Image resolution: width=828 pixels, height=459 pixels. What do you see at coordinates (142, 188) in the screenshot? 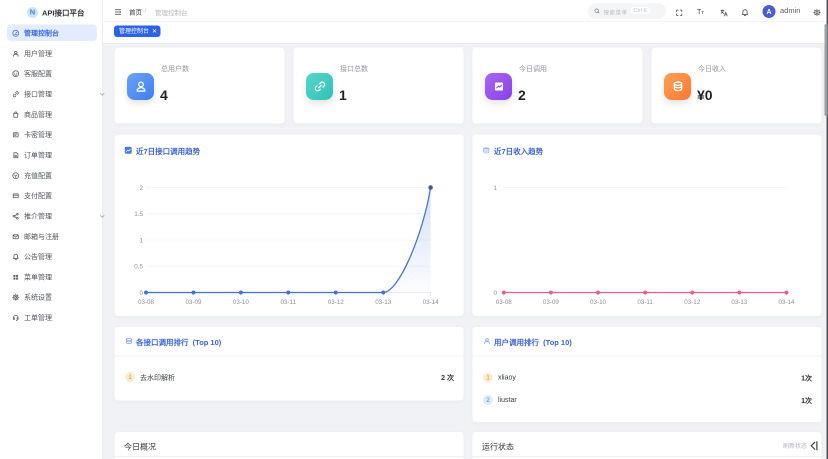
I see `svg-text: 2` at bounding box center [142, 188].